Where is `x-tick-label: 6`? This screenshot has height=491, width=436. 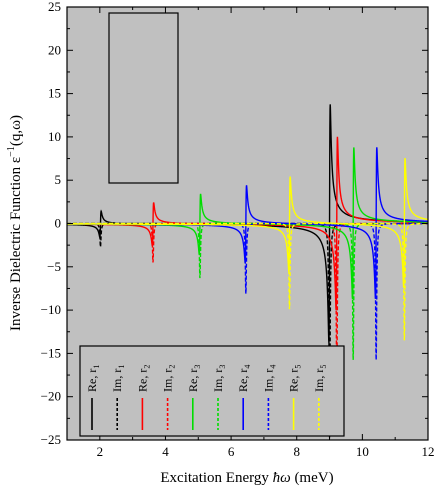 x-tick-label: 6 is located at coordinates (231, 451).